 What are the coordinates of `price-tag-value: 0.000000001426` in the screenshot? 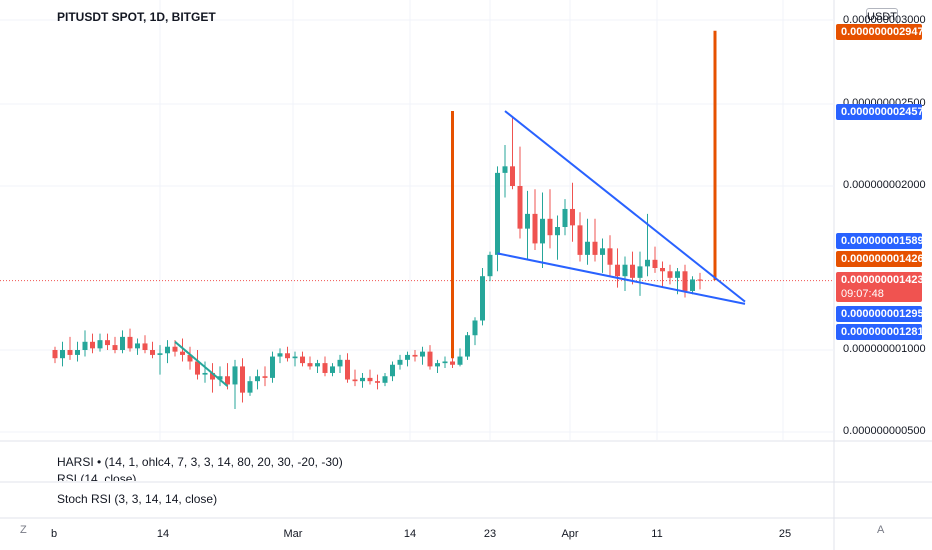 It's located at (882, 259).